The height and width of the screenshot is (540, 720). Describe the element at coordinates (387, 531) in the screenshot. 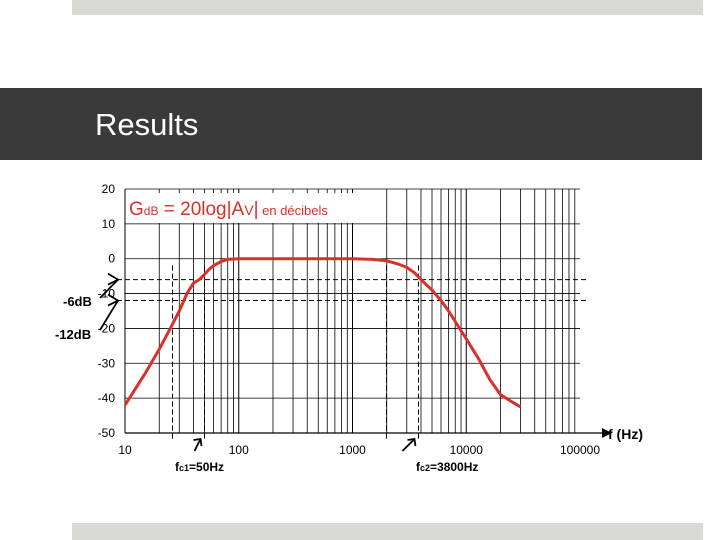

I see `bottom-decor-bar` at that location.